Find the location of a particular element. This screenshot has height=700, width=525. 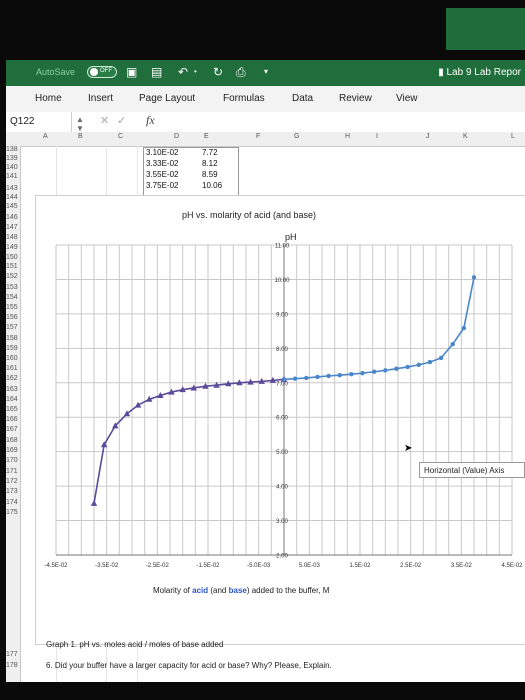

row-header: 169 is located at coordinates (12, 450).